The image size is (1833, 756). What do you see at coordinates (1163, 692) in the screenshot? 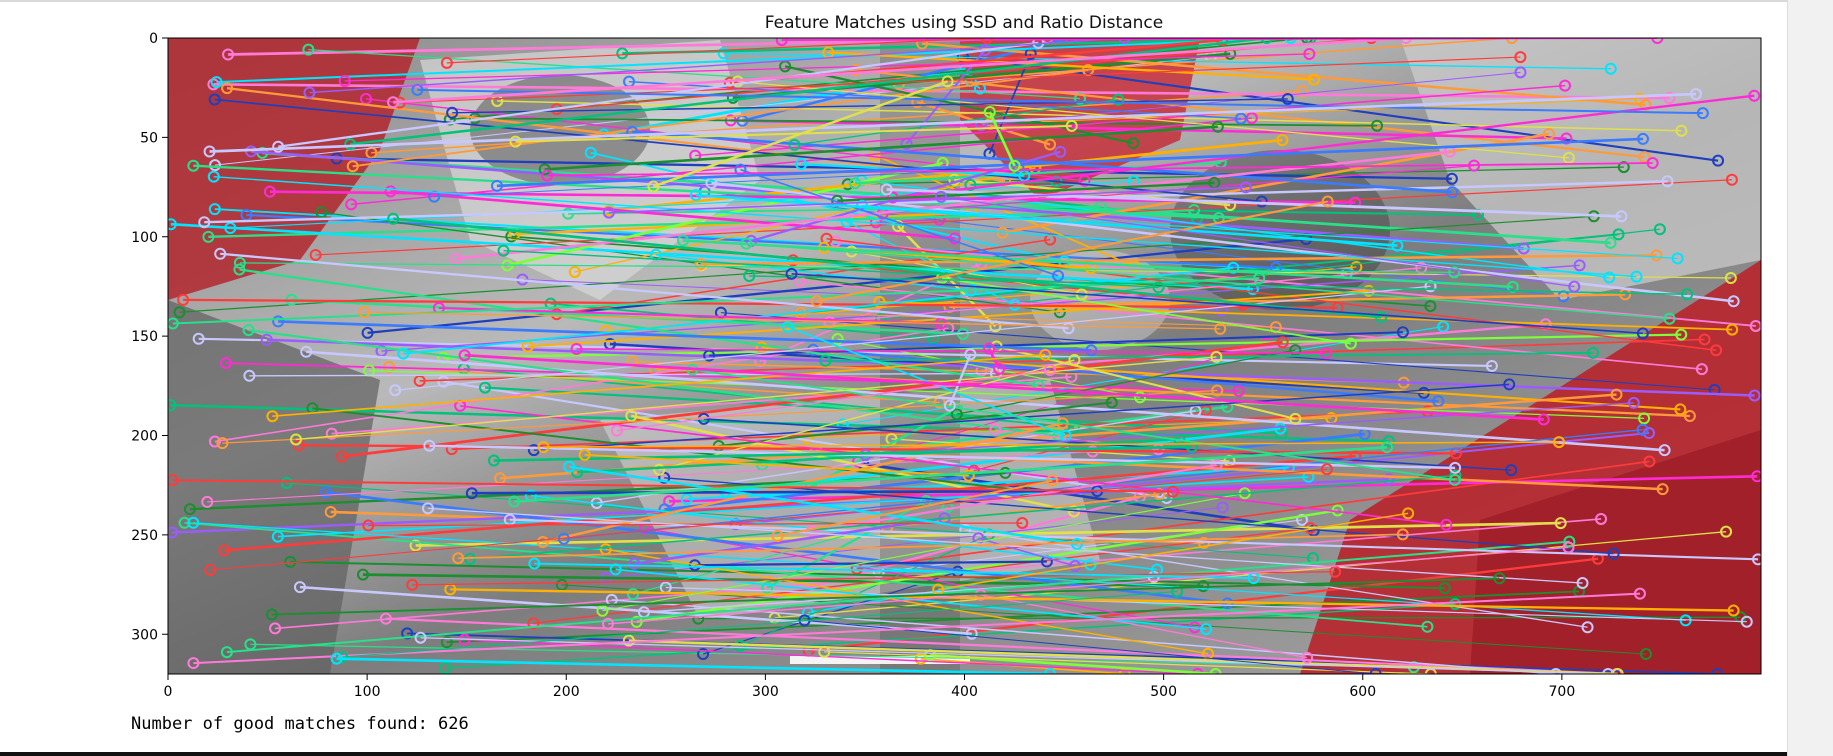
I see `x-tick-label: 500` at bounding box center [1163, 692].